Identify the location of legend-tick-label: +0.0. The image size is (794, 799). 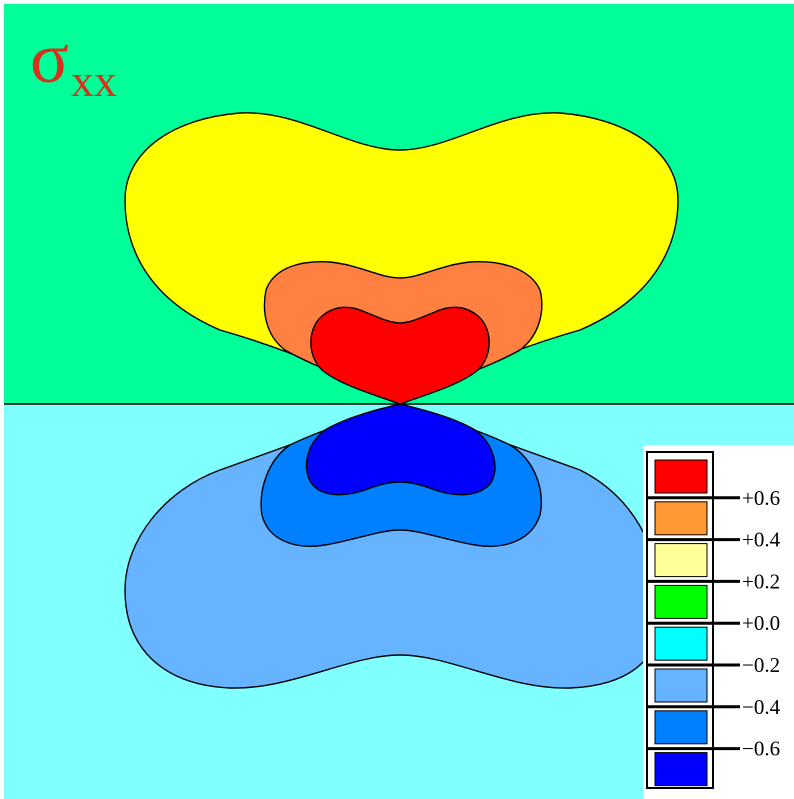
(761, 623).